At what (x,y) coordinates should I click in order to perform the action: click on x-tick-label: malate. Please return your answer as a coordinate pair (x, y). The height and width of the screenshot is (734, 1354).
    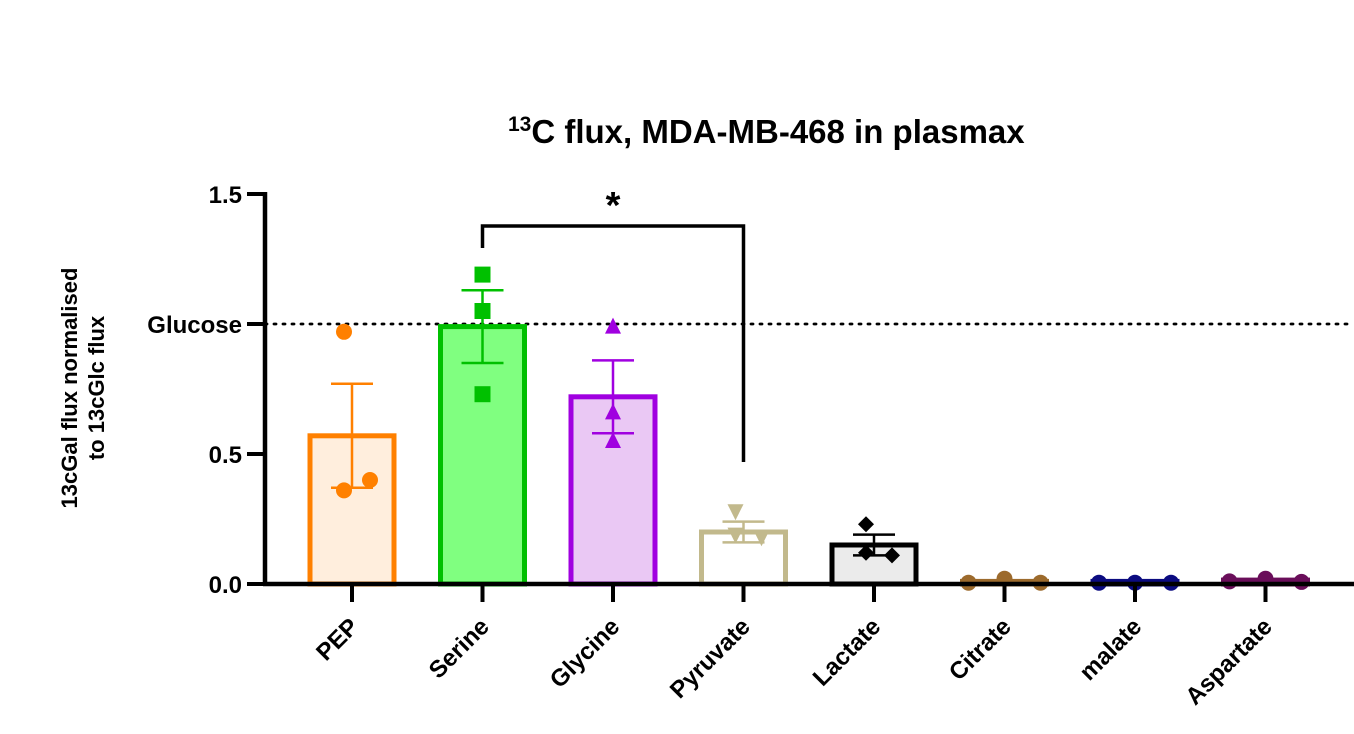
    Looking at the image, I should click on (1110, 649).